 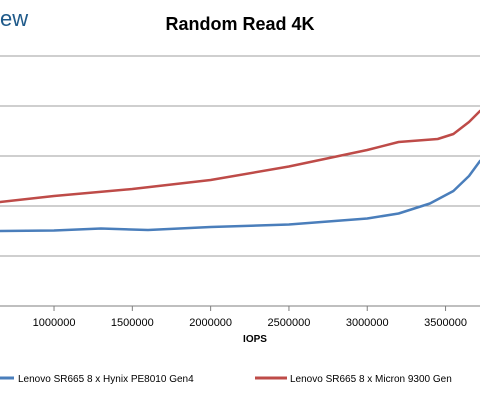 What do you see at coordinates (240, 308) in the screenshot?
I see `x-axis` at bounding box center [240, 308].